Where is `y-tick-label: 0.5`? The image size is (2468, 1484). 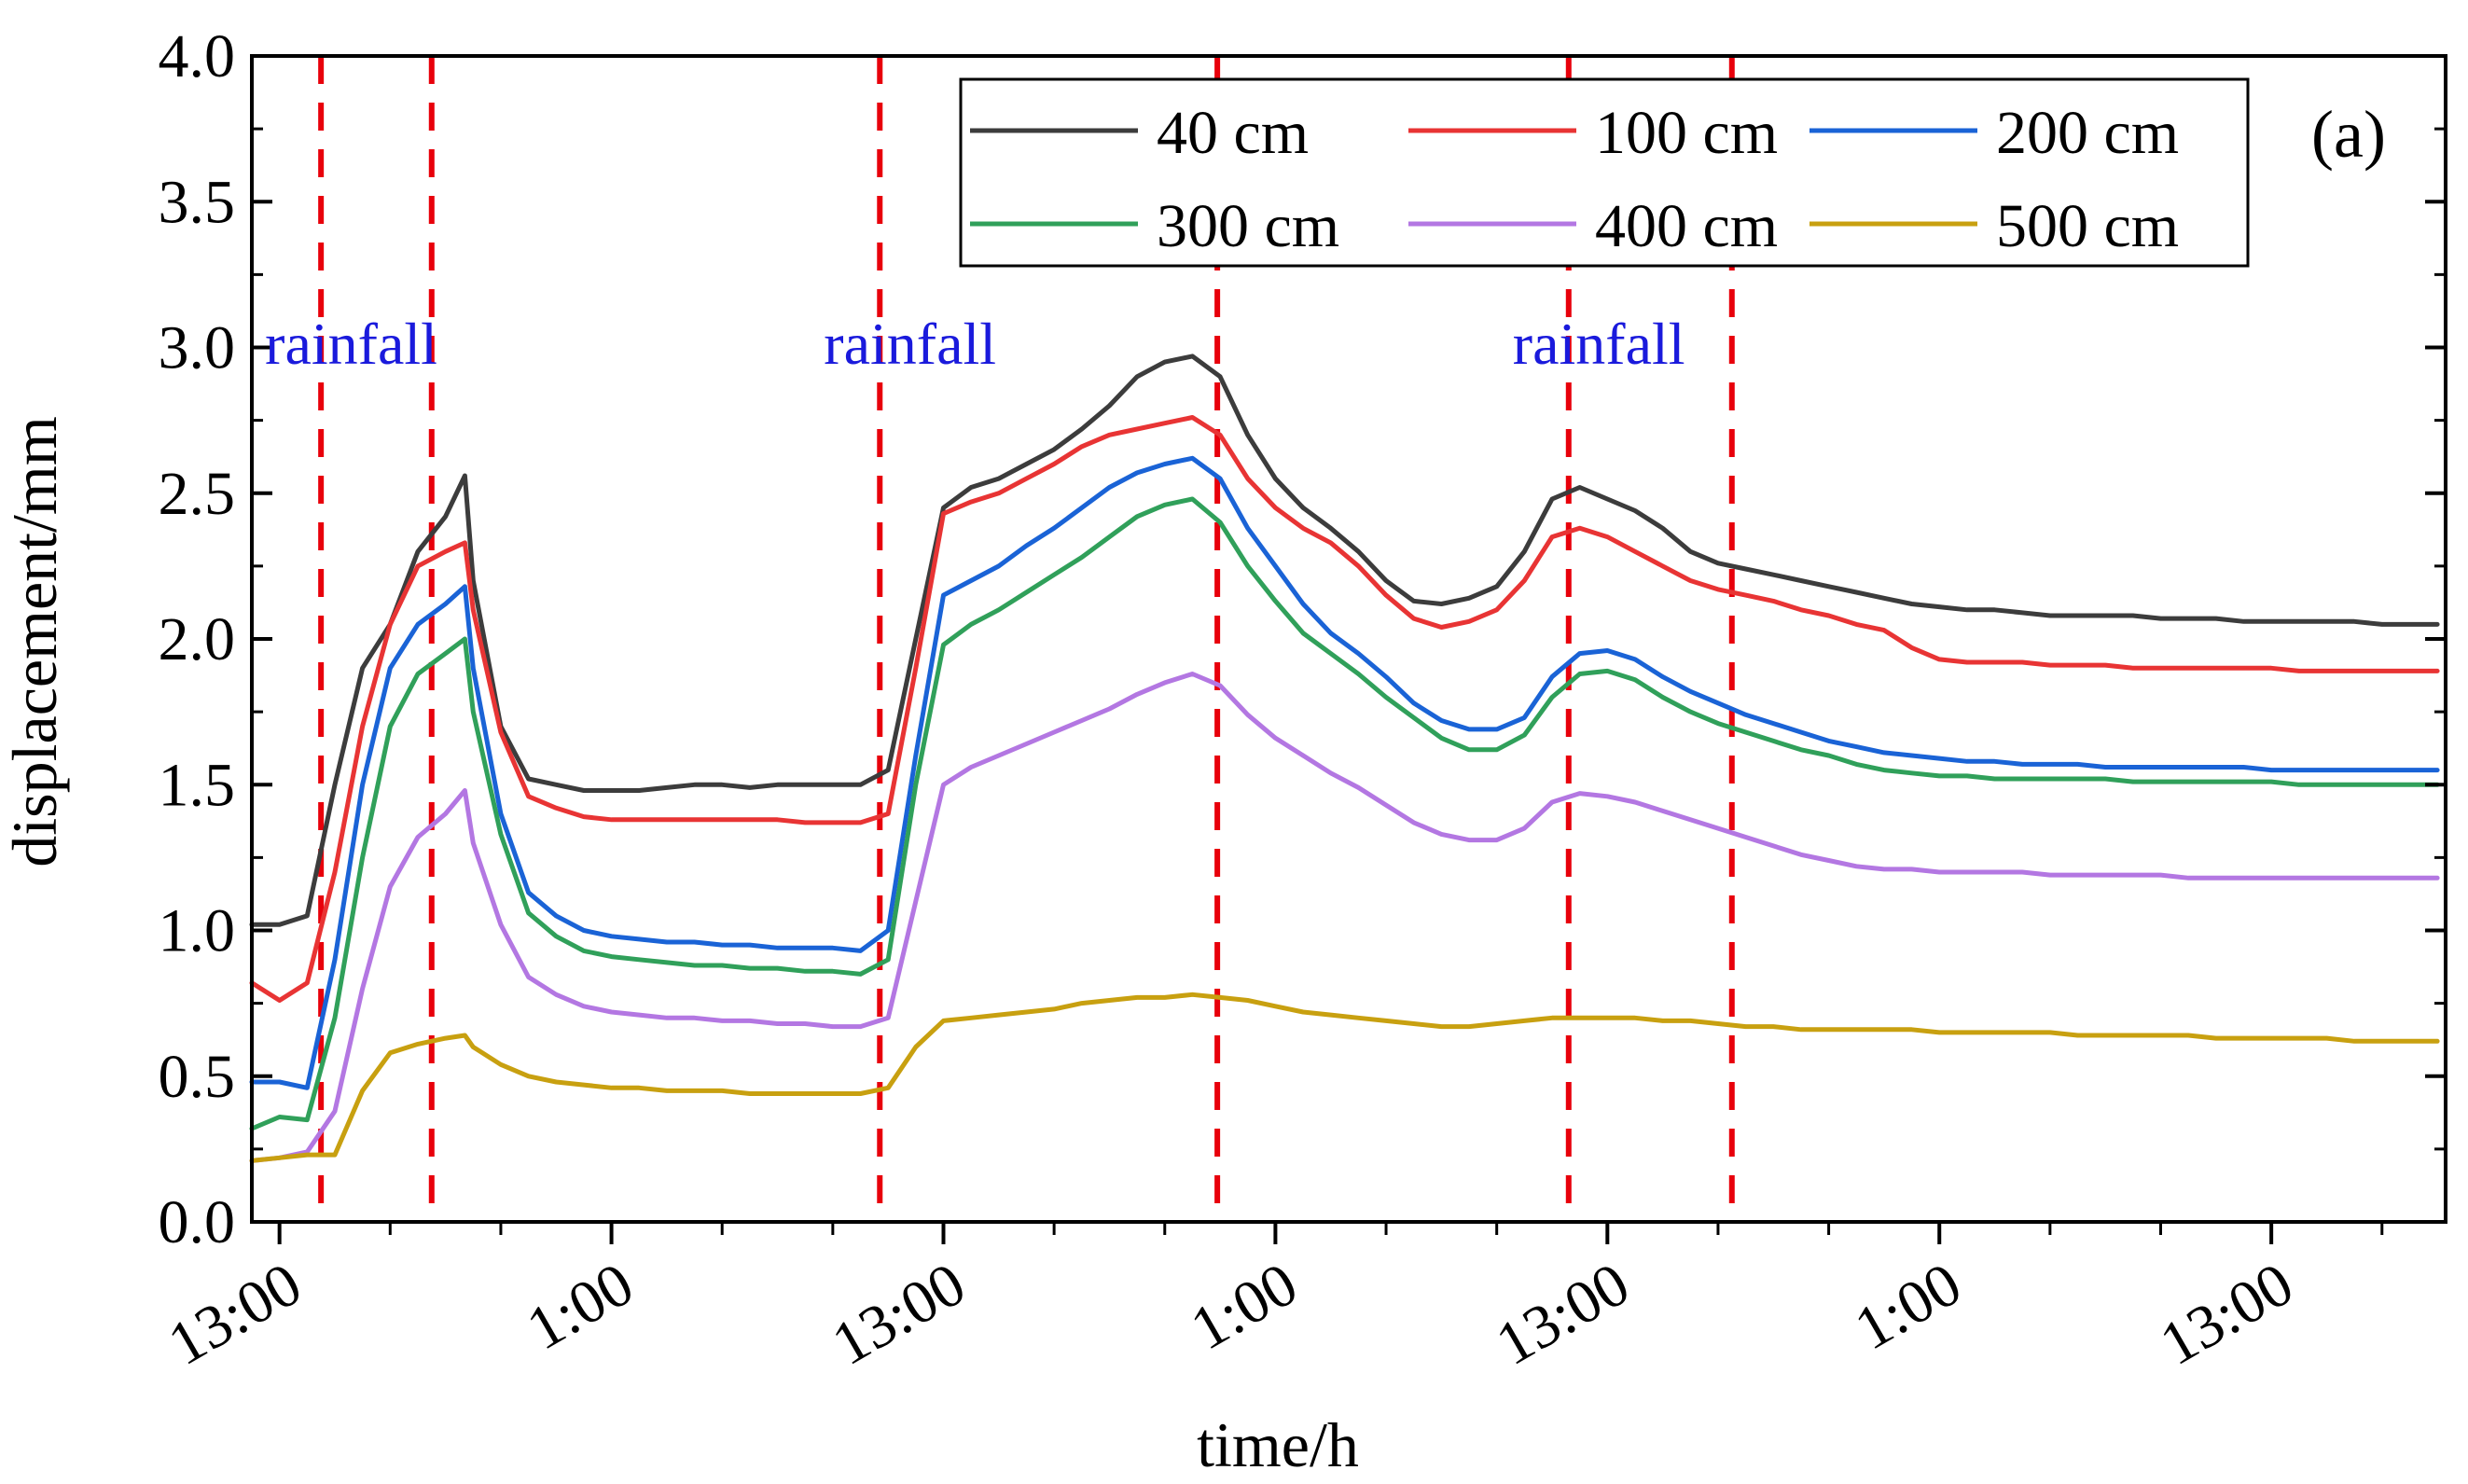
y-tick-label: 0.5 is located at coordinates (198, 1077).